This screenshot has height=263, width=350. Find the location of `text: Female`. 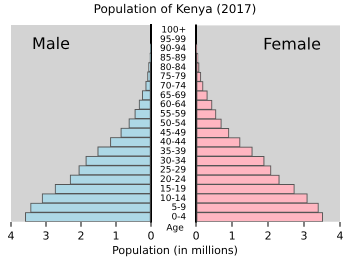

text: Female is located at coordinates (292, 44).